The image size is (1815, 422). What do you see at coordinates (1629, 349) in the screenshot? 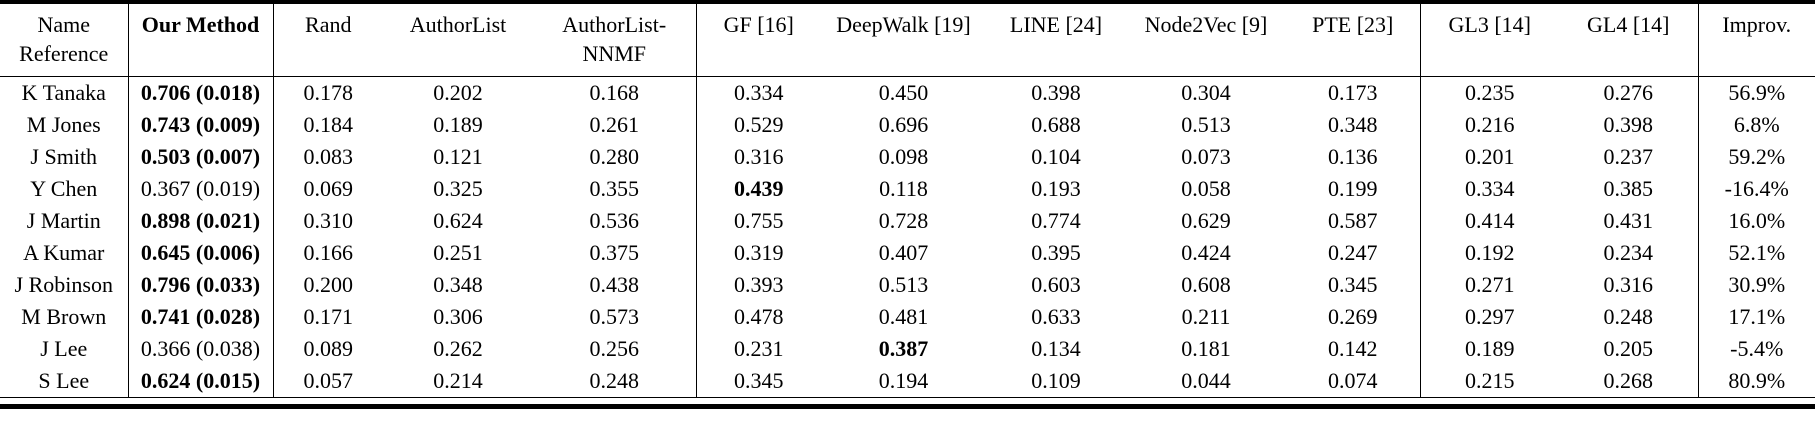
I see `value-cell-gl4: 0.205` at bounding box center [1629, 349].